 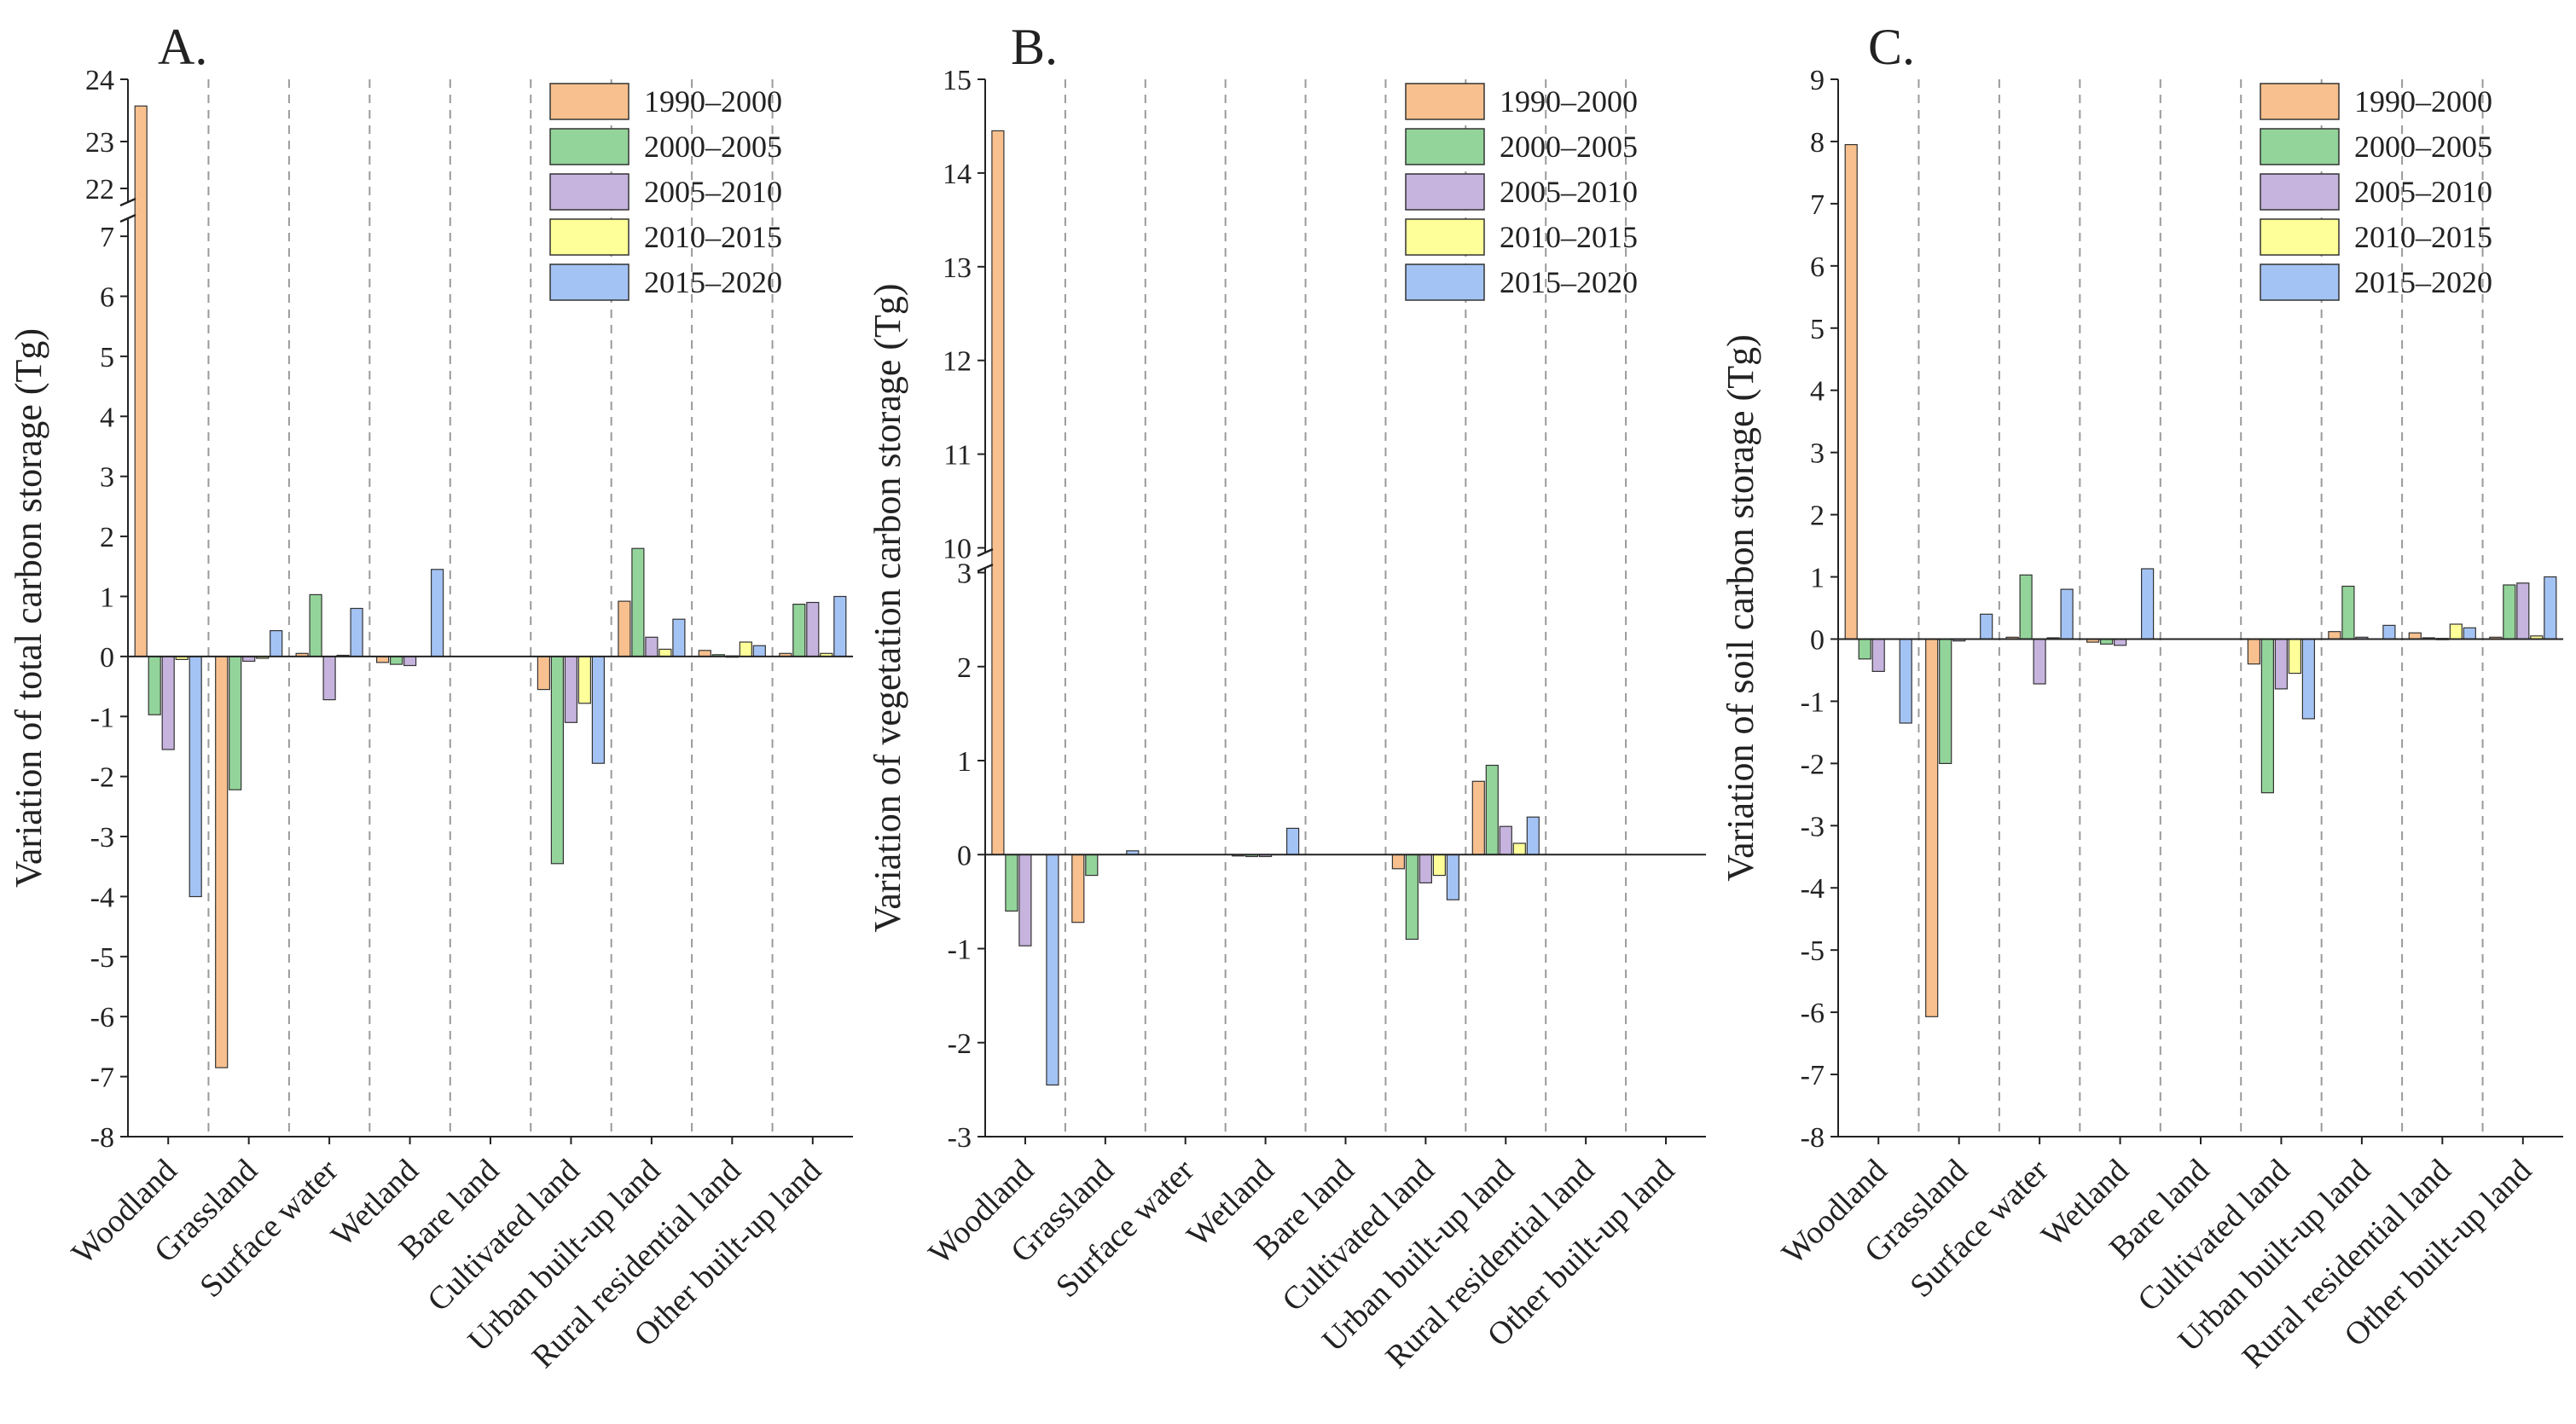 I want to click on y-tick-label: -2, so click(x=102, y=778).